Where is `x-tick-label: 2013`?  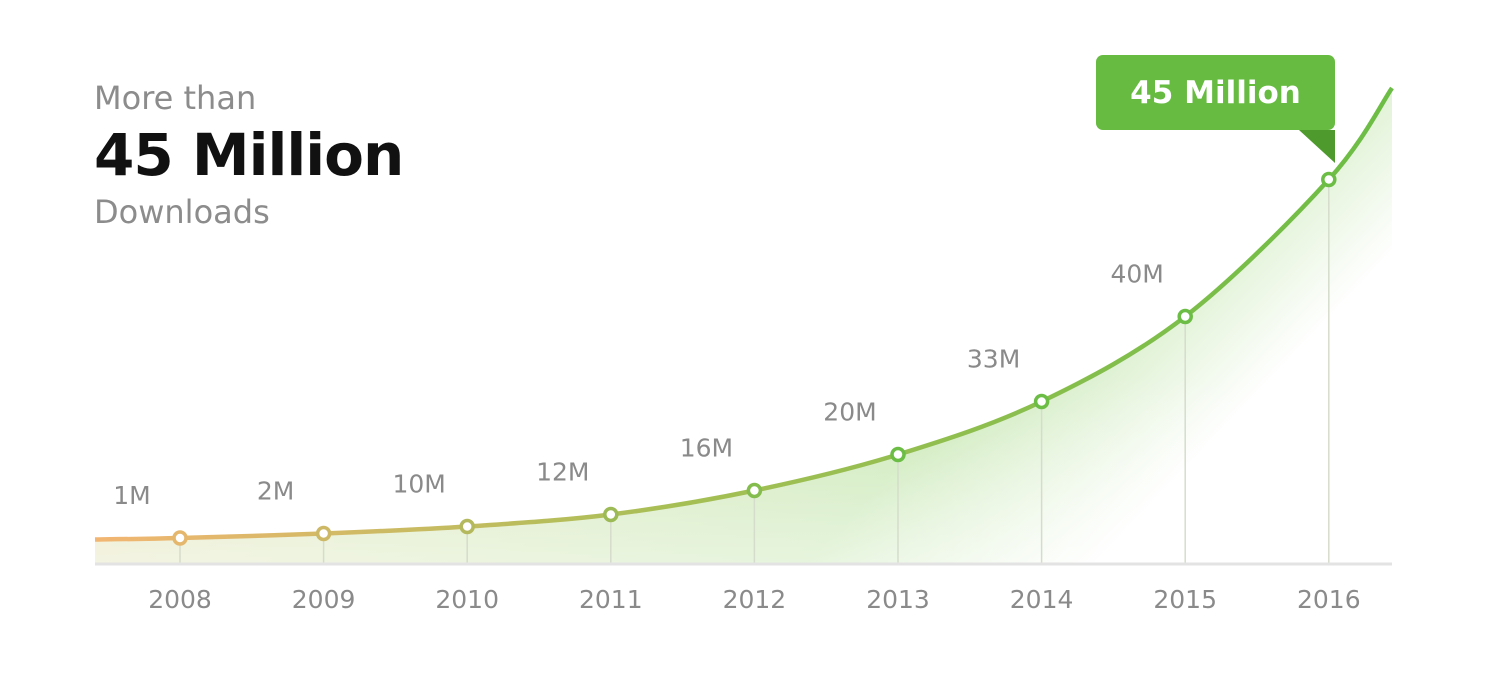
x-tick-label: 2013 is located at coordinates (898, 599).